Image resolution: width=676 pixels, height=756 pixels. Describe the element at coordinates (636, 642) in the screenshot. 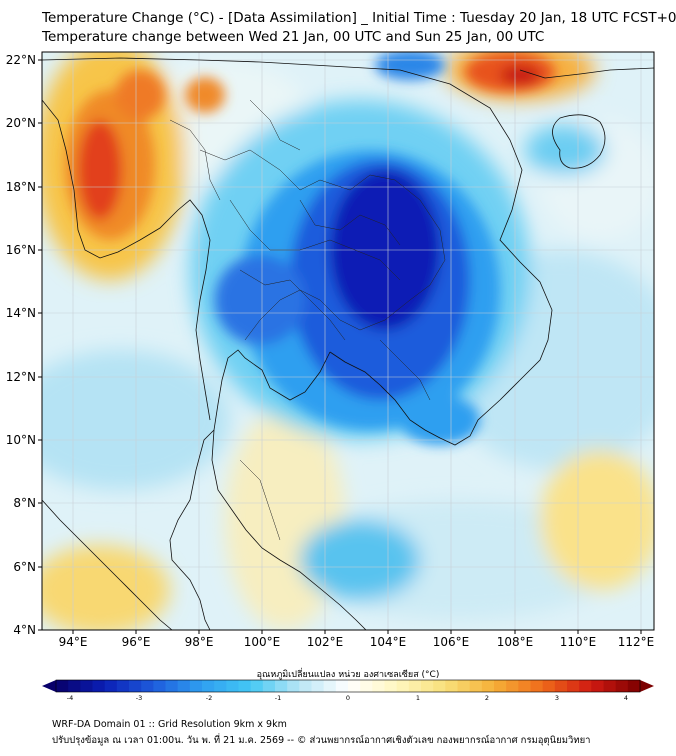

I see `lon-tick-label: 112°E` at that location.